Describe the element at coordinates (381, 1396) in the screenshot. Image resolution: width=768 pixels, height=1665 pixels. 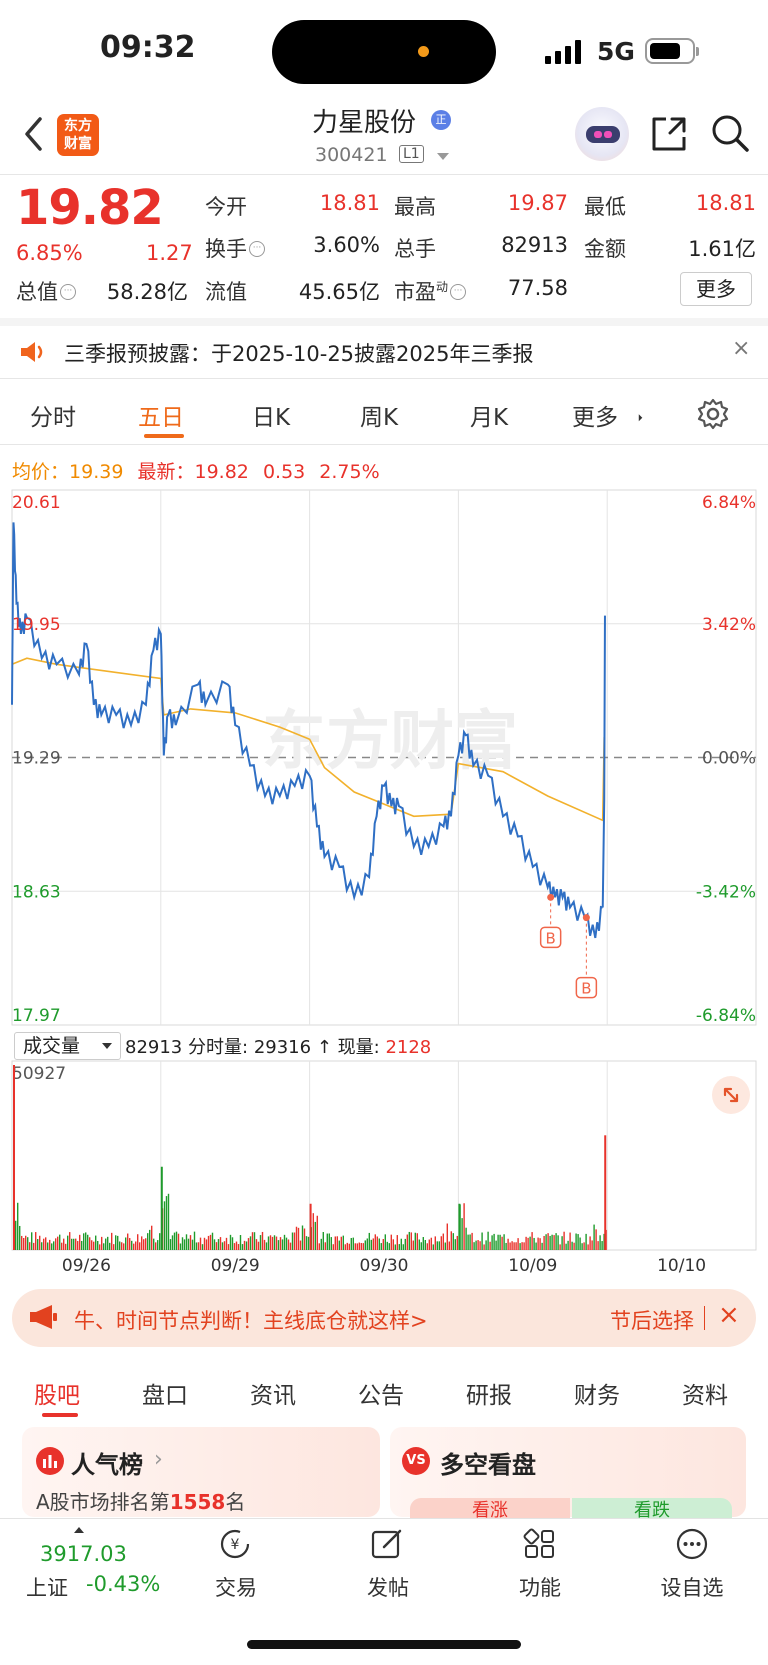
I see `tab-announcements: 公告` at that location.